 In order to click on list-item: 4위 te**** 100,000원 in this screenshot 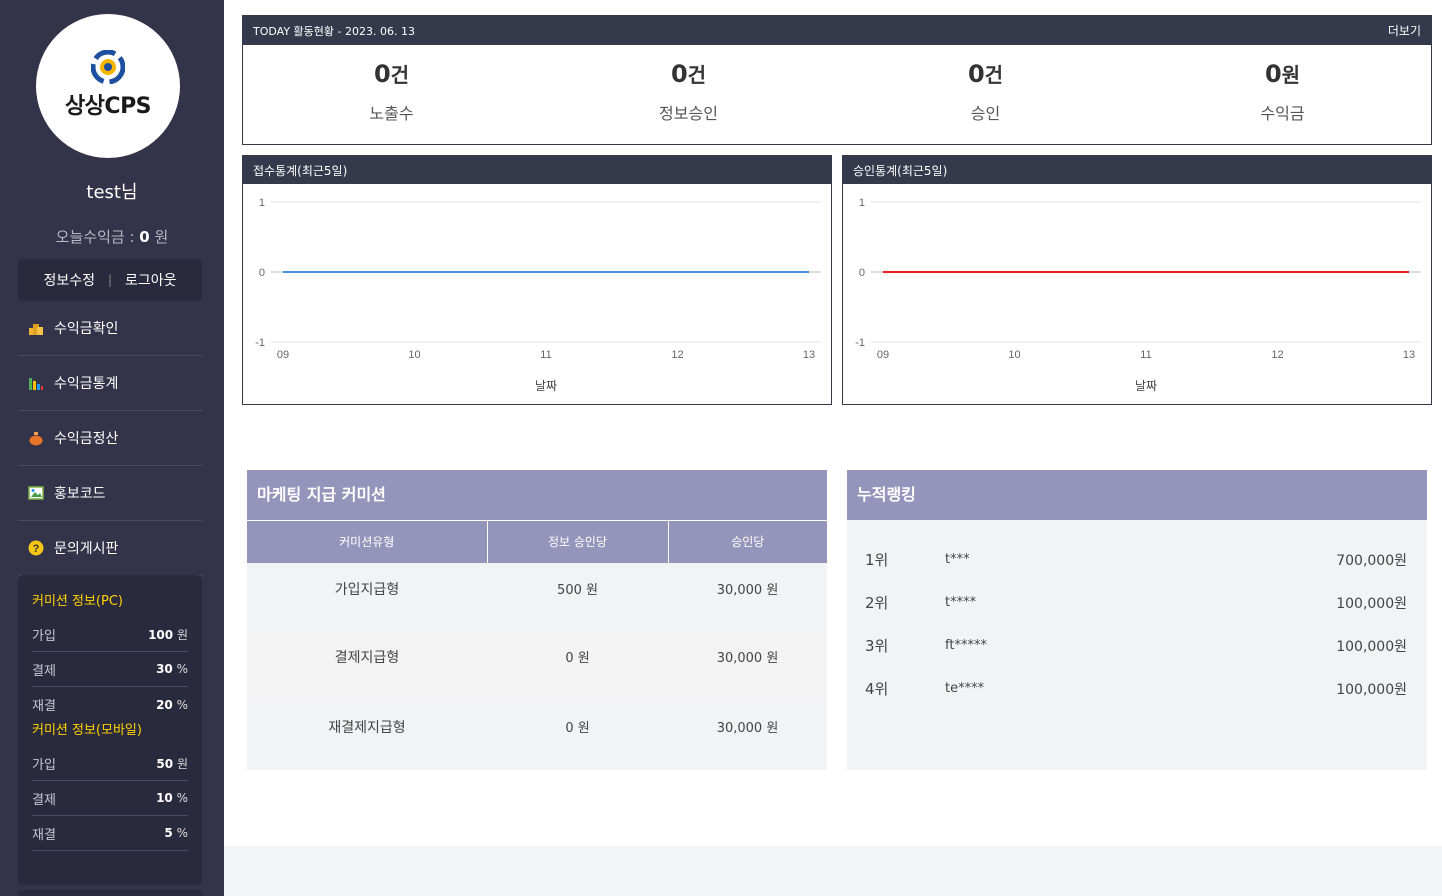, I will do `click(1137, 688)`.